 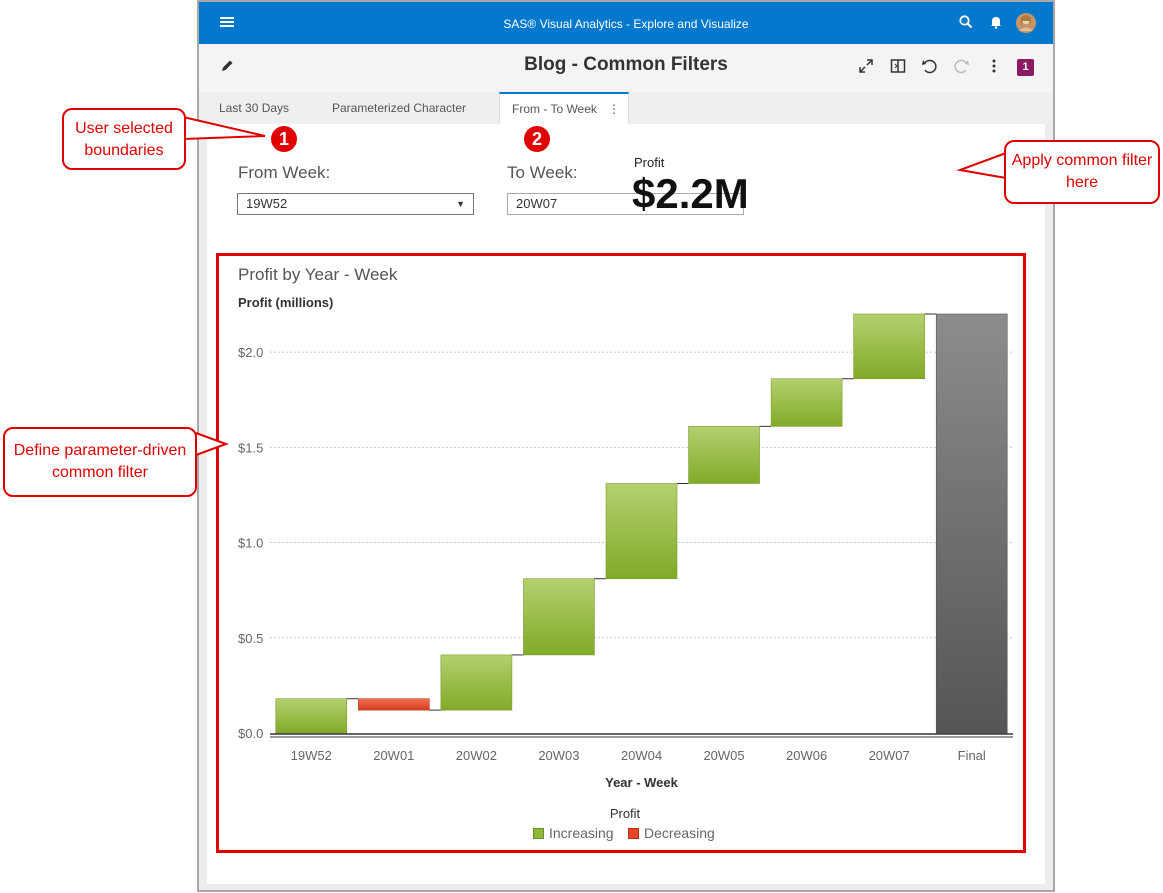 What do you see at coordinates (267, 203) in the screenshot?
I see `from-week-value: 19W52` at bounding box center [267, 203].